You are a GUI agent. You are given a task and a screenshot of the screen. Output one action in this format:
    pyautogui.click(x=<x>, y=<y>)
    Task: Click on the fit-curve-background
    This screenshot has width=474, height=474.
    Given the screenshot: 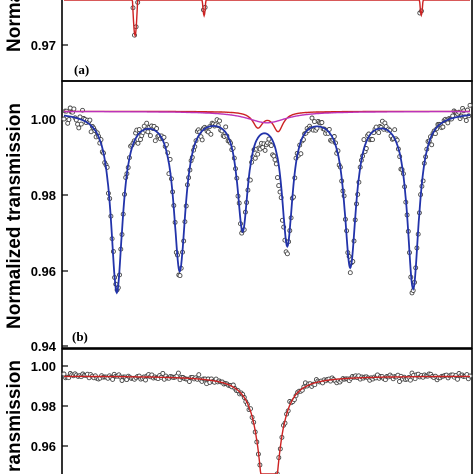 What is the action you would take?
    pyautogui.click(x=267, y=117)
    